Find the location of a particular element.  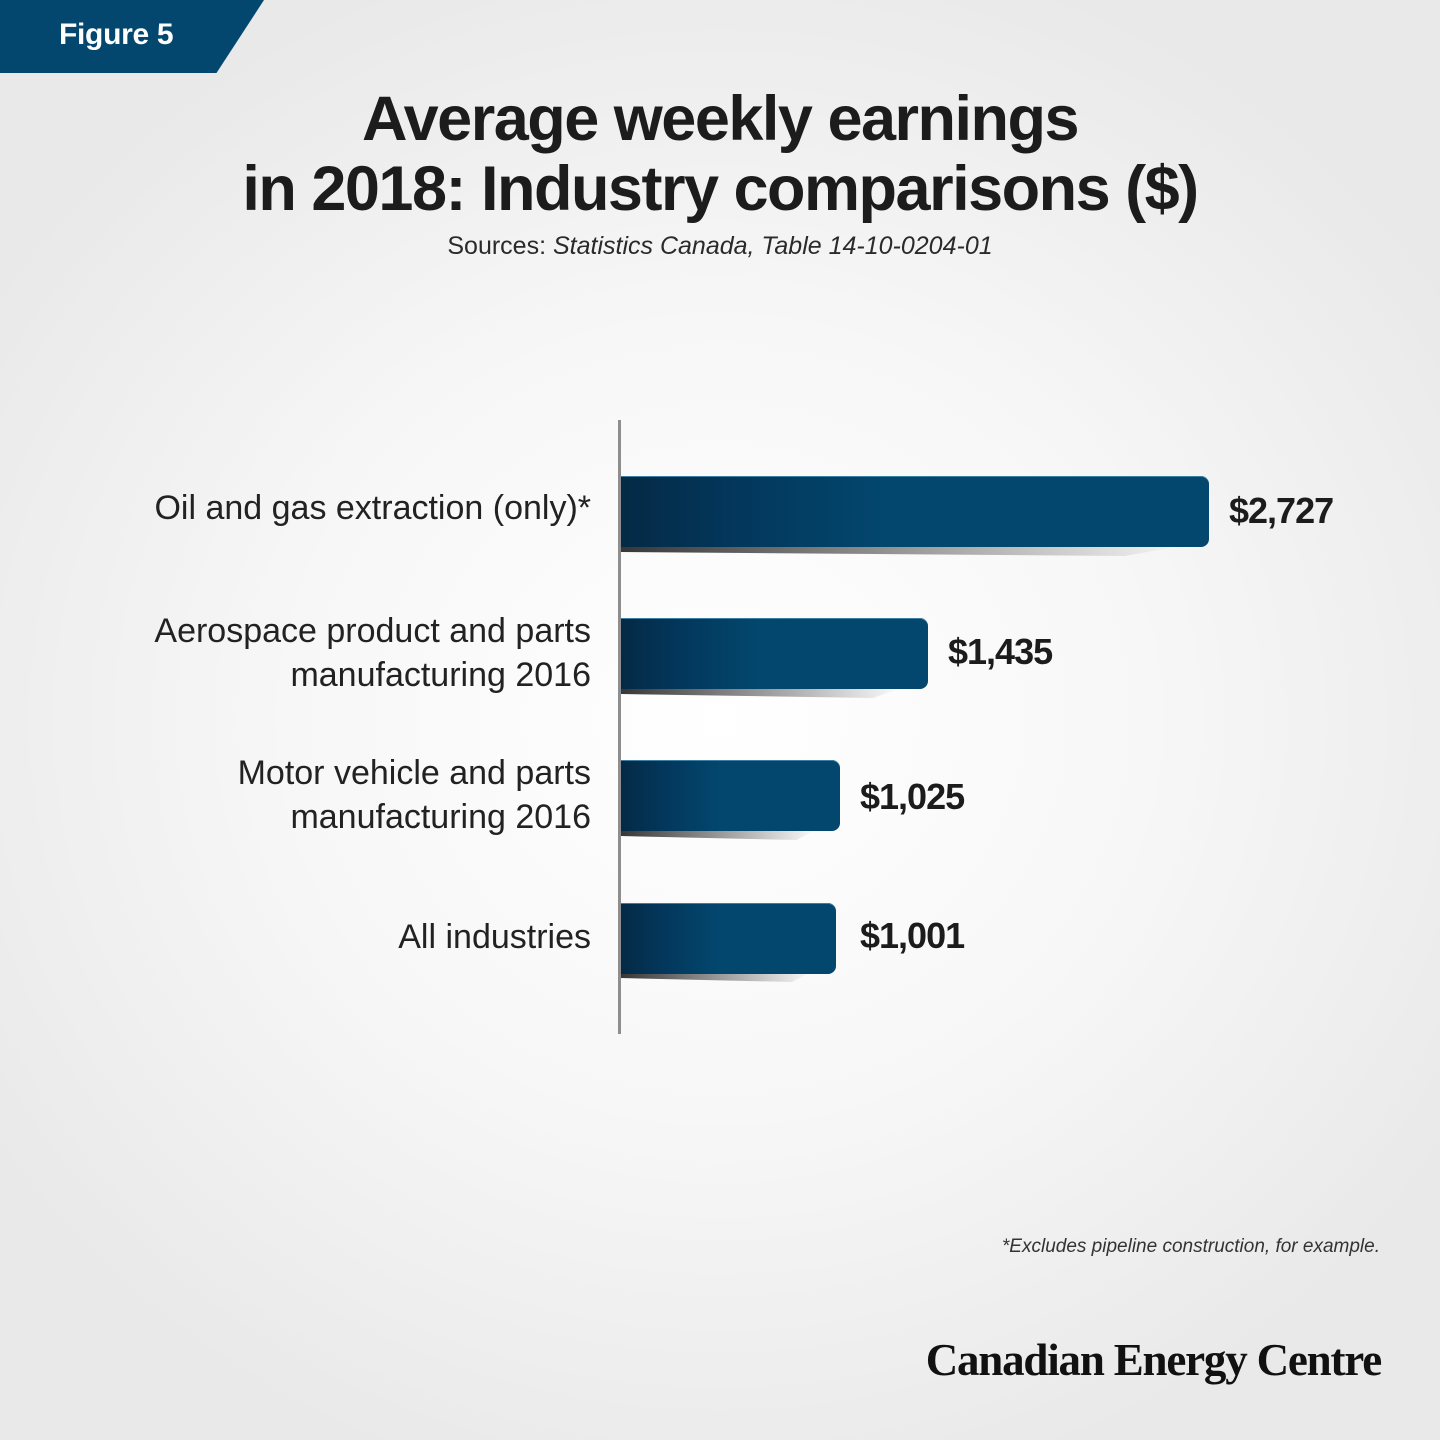

bar-value: $1,435 is located at coordinates (1000, 651).